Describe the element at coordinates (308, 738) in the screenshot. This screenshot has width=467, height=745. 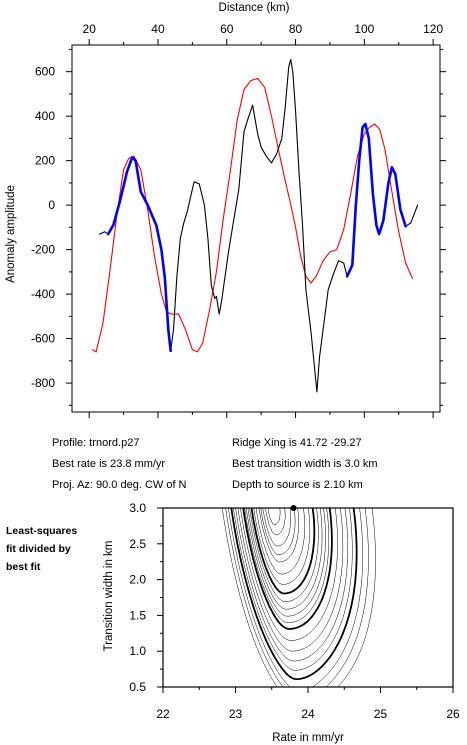
I see `rate-axis-label: Rate in mm/yr` at that location.